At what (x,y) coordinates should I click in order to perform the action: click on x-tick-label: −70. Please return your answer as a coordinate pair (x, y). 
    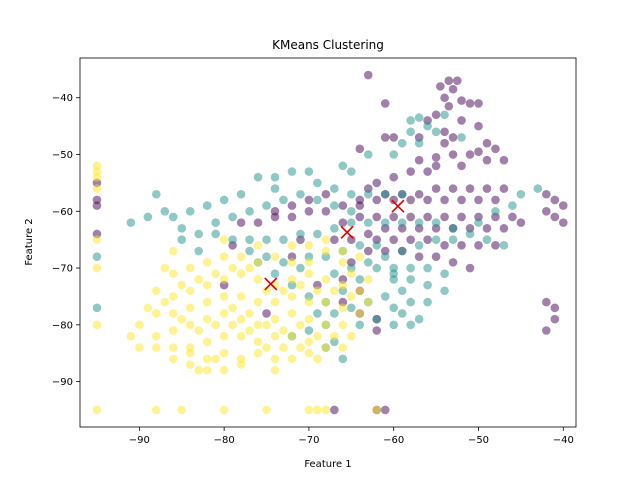
    Looking at the image, I should click on (308, 440).